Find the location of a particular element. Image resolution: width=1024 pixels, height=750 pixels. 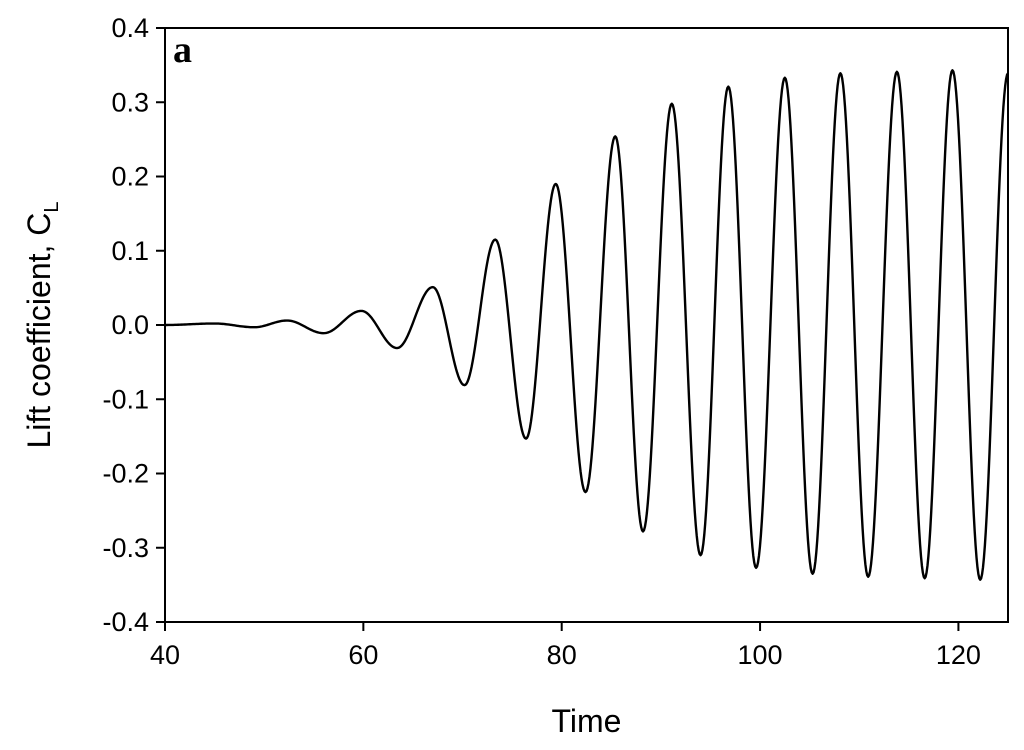

x-tick-label: 60 is located at coordinates (363, 655).